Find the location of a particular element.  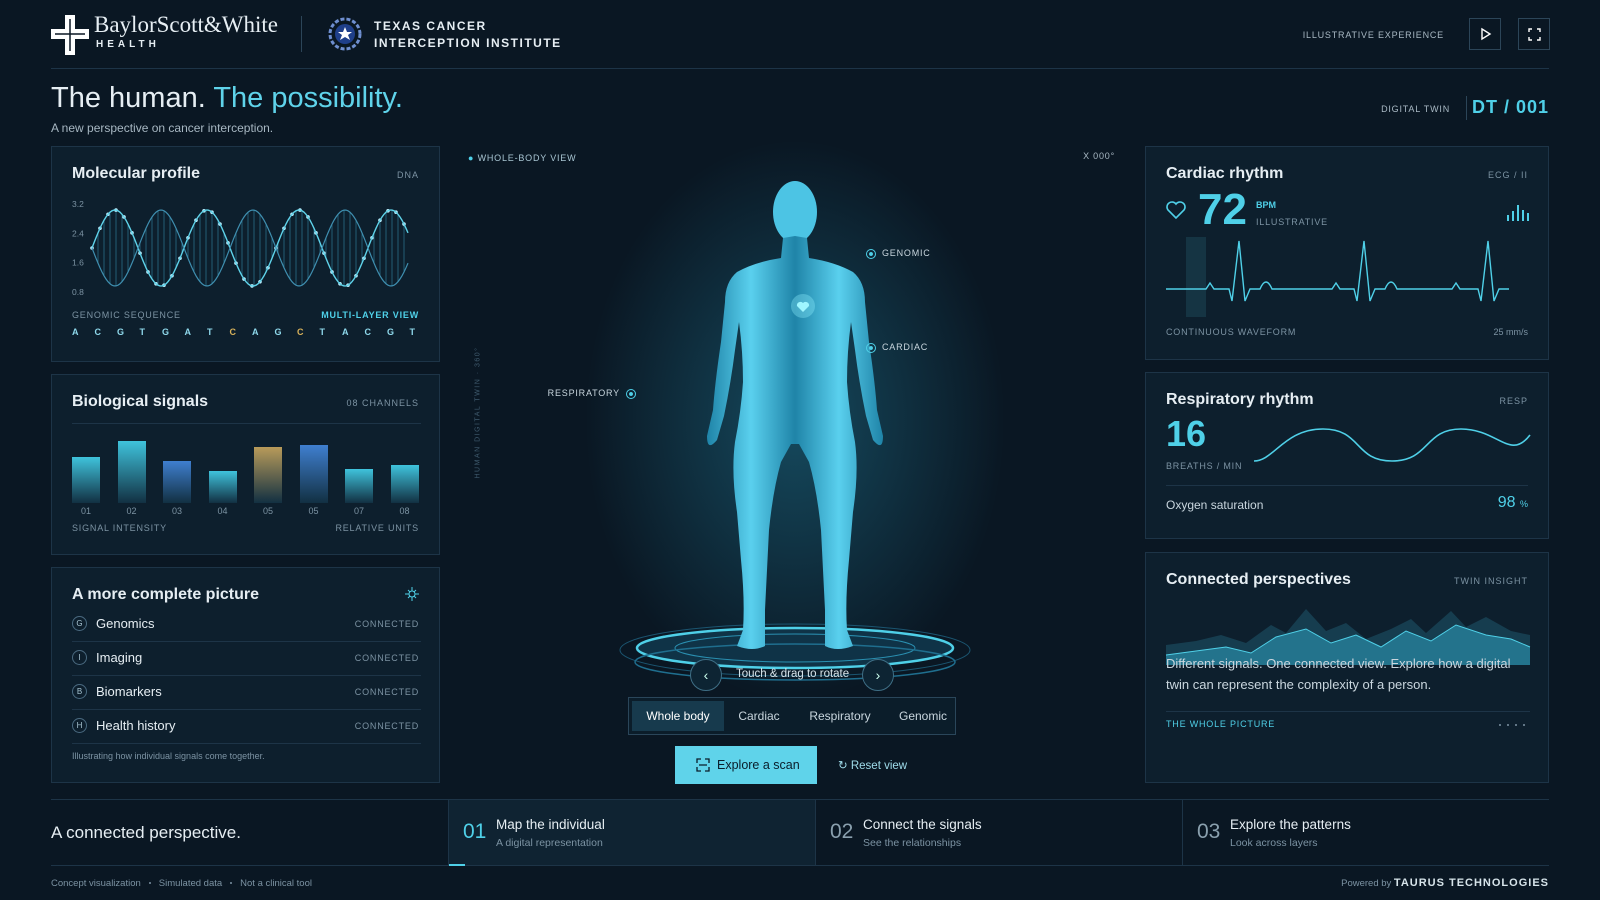

step-progress is located at coordinates (457, 865).